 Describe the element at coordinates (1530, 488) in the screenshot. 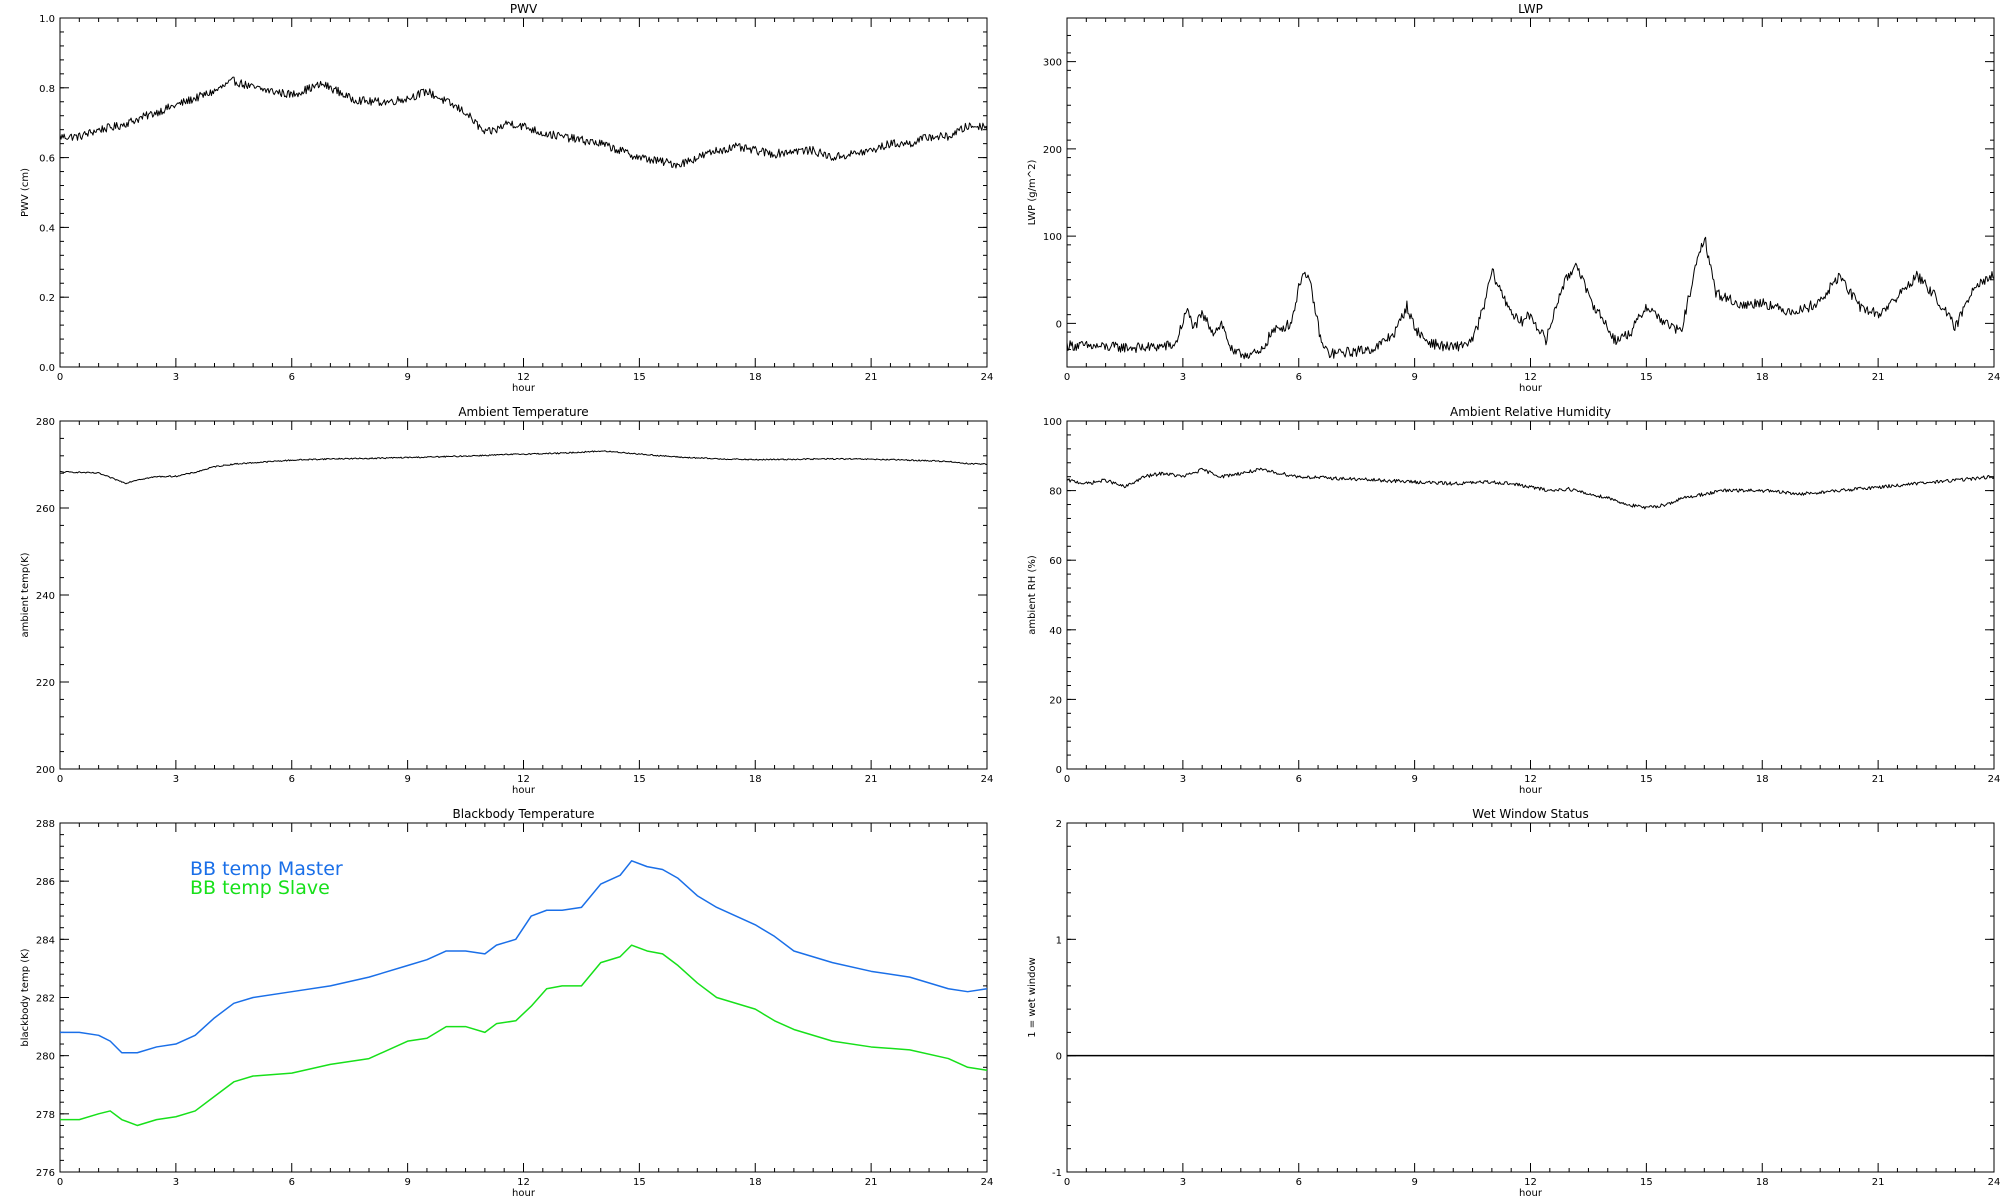

I see `rh-series-0-line` at that location.